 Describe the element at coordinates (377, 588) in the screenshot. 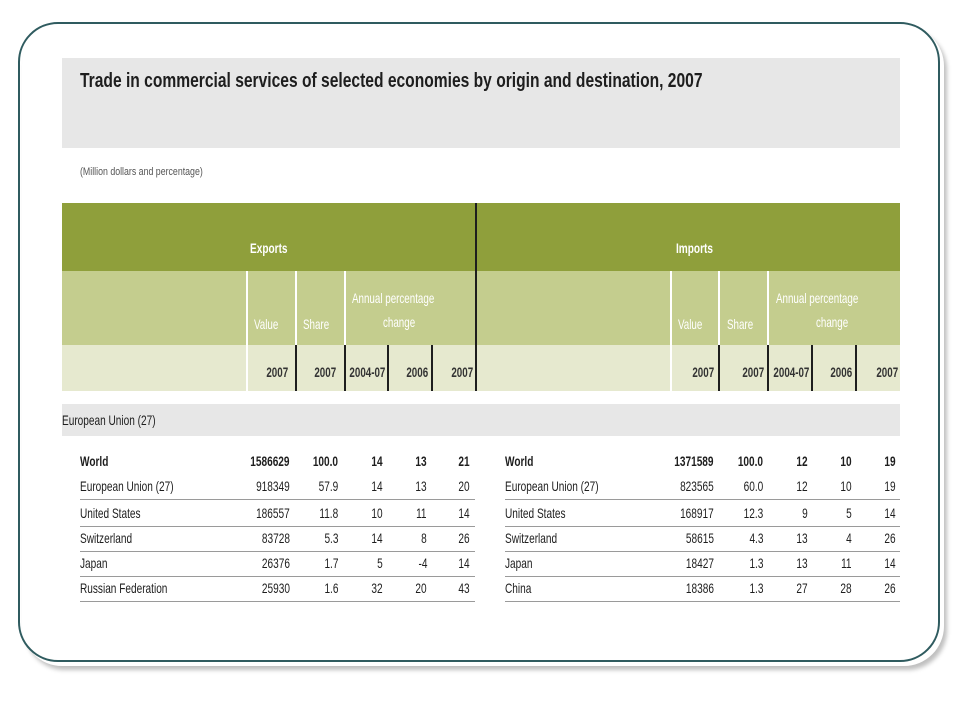

I see `exports-cell-p0407: 32` at that location.